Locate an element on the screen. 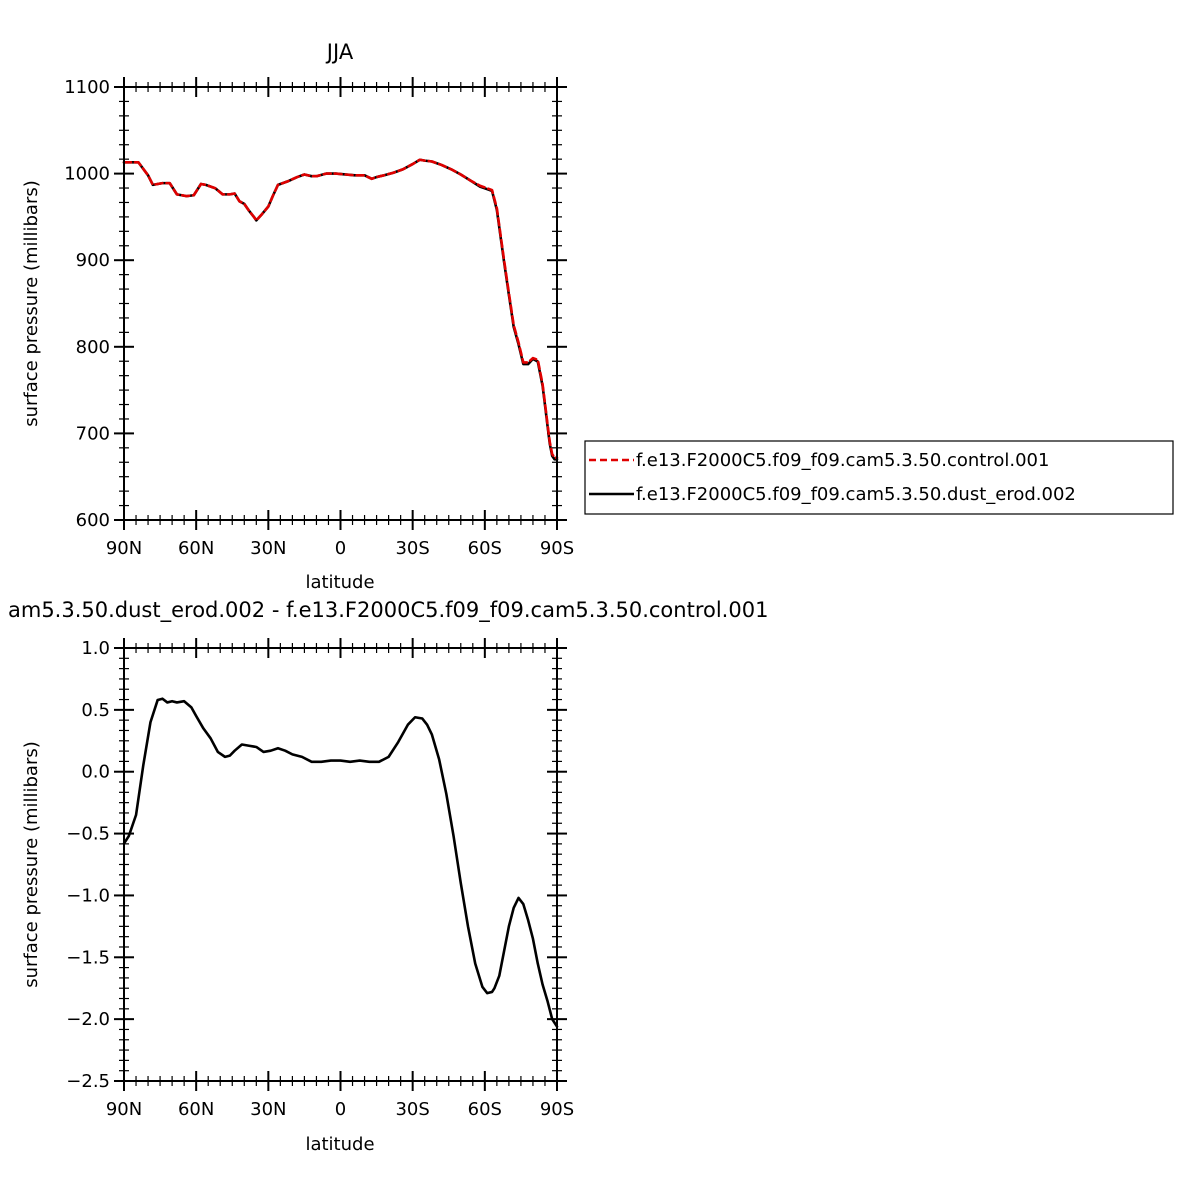 The height and width of the screenshot is (1191, 1191). bottom-panel-x-axis-label: latitude is located at coordinates (339, 1144).